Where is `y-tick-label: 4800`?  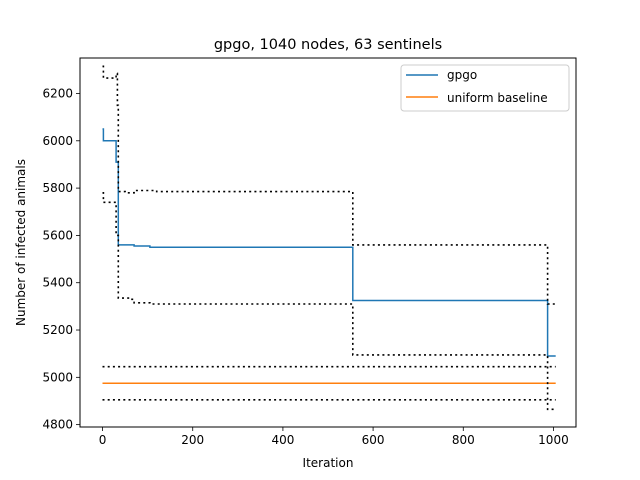
y-tick-label: 4800 is located at coordinates (57, 425).